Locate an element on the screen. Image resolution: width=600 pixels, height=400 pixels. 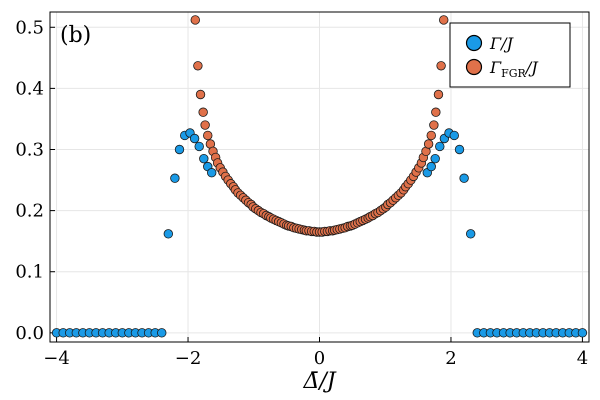
y-tick-label: 0.4 is located at coordinates (29, 88).